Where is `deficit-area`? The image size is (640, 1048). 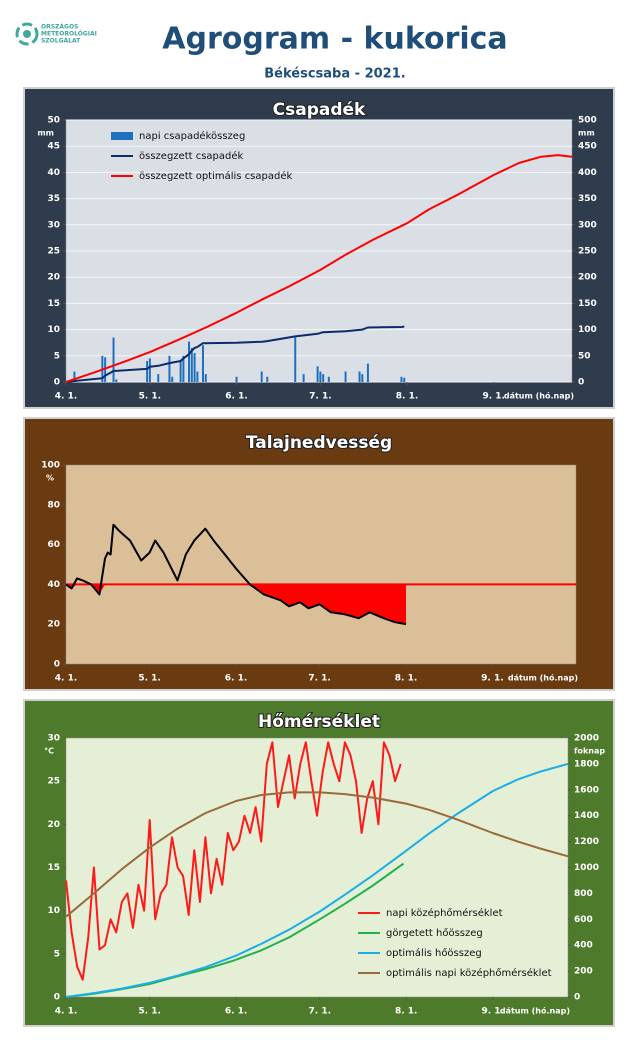 deficit-area is located at coordinates (236, 604).